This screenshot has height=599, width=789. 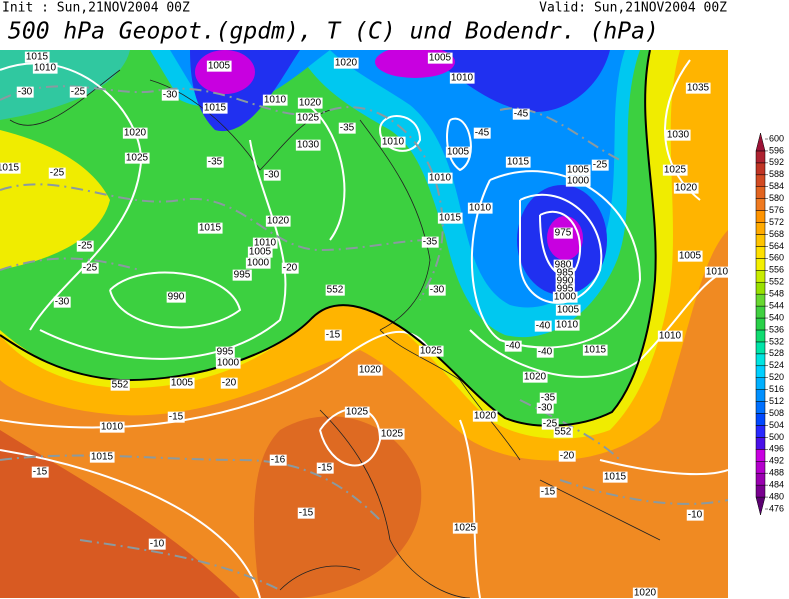 What do you see at coordinates (776, 282) in the screenshot?
I see `colorbar-label: 552` at bounding box center [776, 282].